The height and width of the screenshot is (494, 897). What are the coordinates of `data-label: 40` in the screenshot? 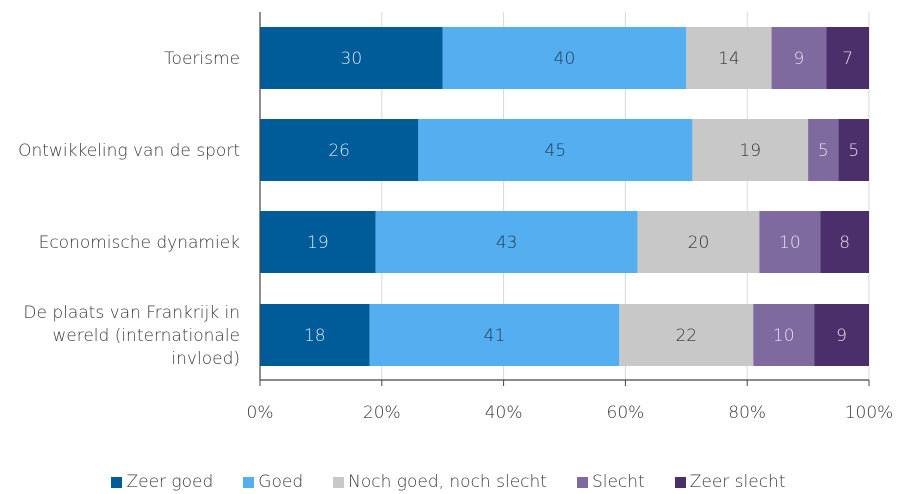 It's located at (565, 59).